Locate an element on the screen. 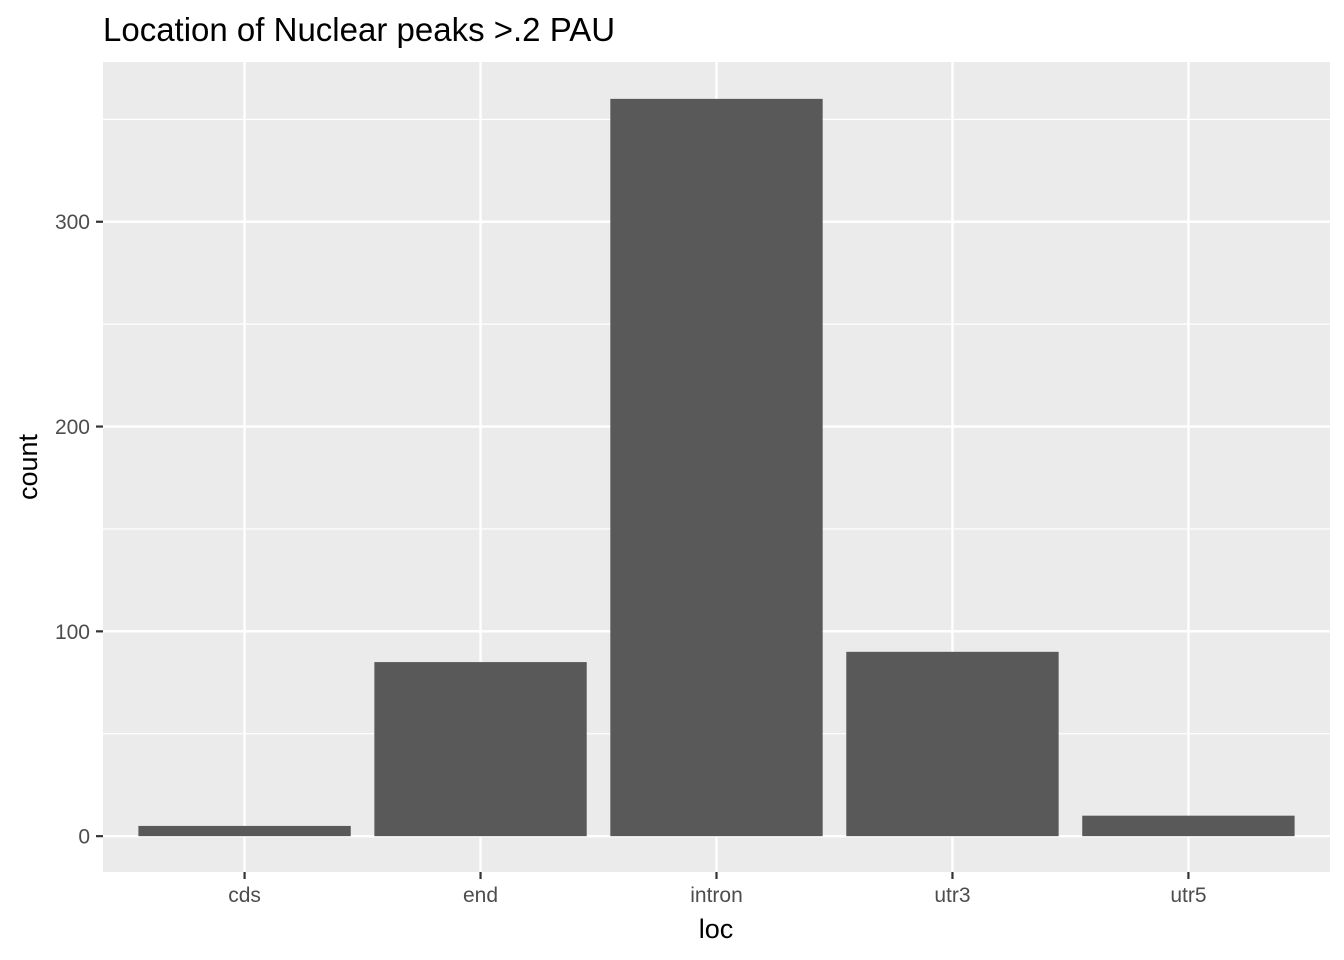 The height and width of the screenshot is (960, 1344). bar-intron is located at coordinates (716, 467).